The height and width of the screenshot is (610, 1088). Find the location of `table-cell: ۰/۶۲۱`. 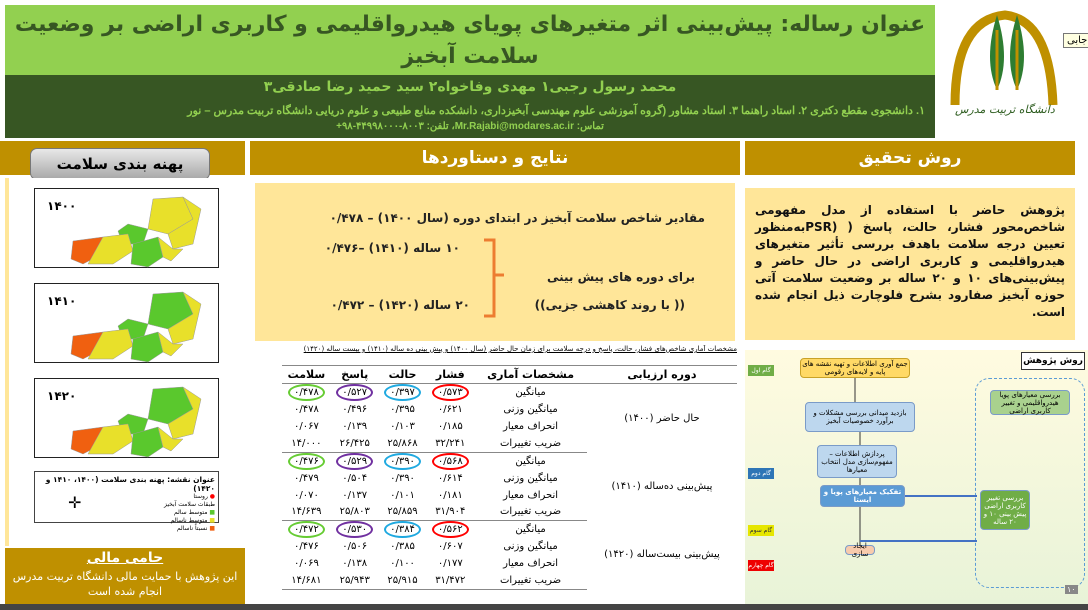

table-cell: ۰/۶۲۱ is located at coordinates (450, 409).